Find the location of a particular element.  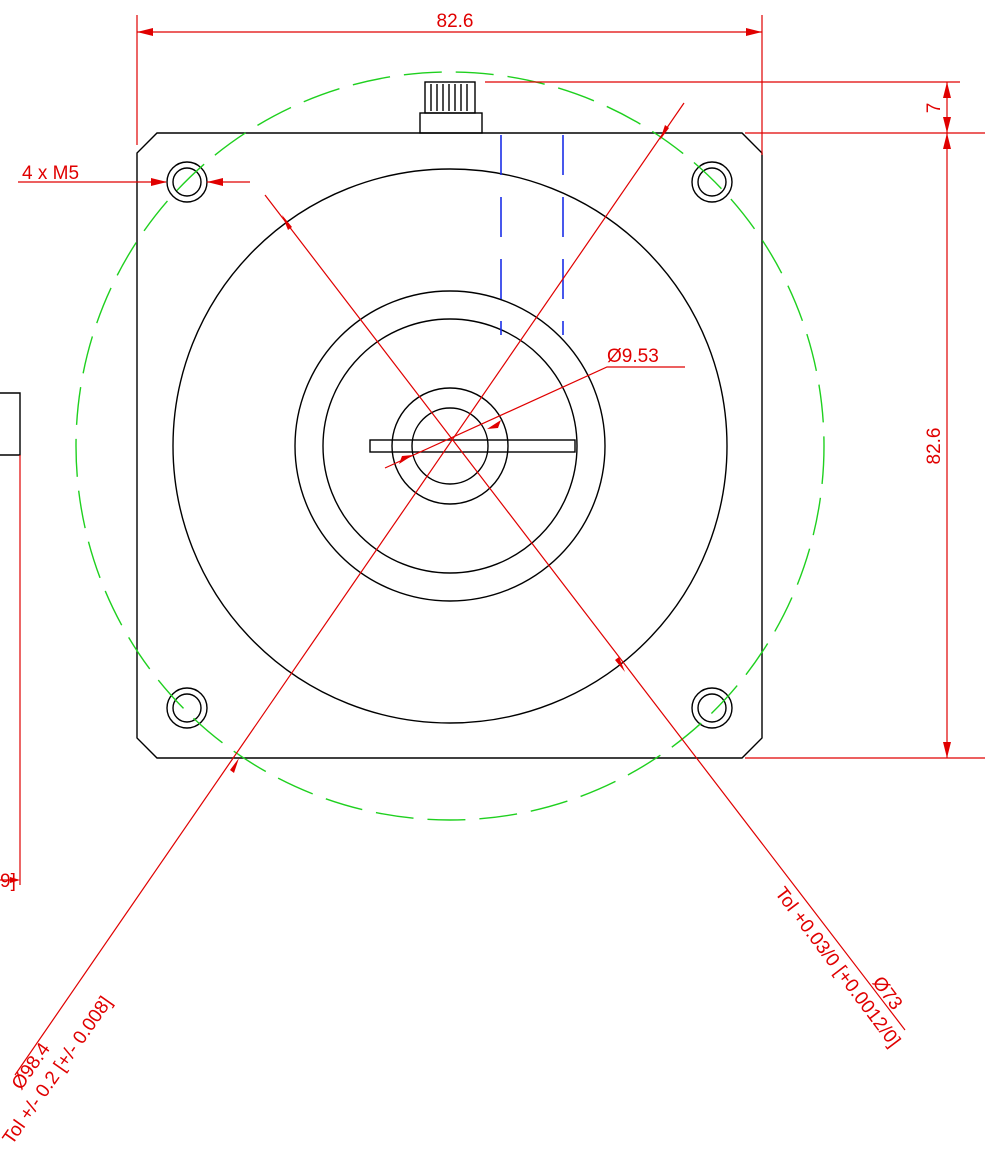

partial-dim is located at coordinates (10, 670).